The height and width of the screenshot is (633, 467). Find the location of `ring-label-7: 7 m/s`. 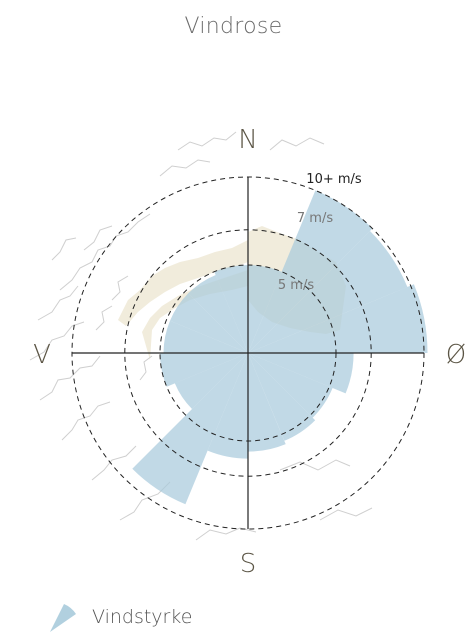

ring-label-7: 7 m/s is located at coordinates (315, 218).